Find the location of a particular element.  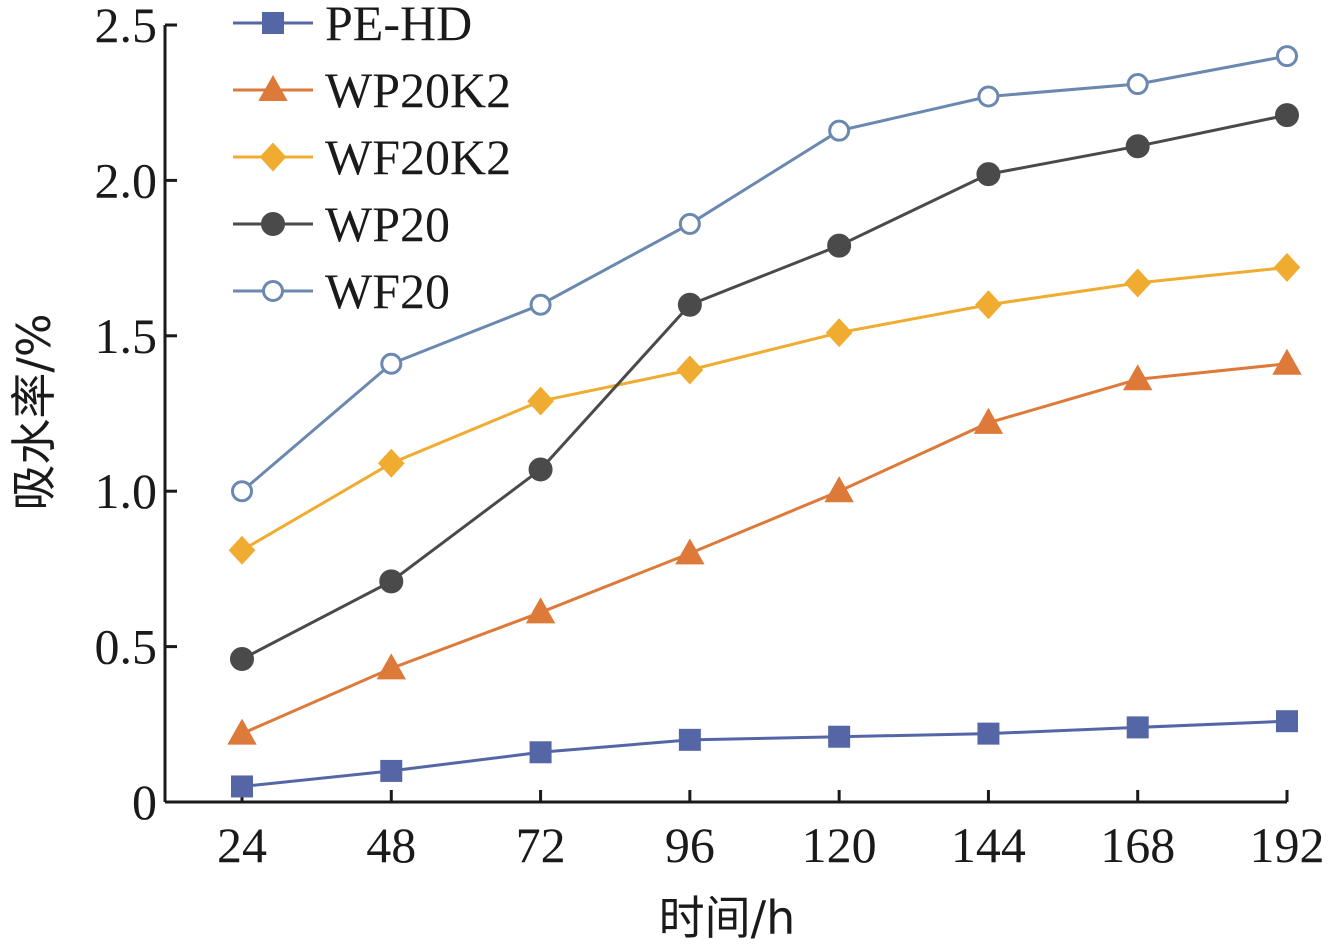

legend-label: WF20 is located at coordinates (387, 291).